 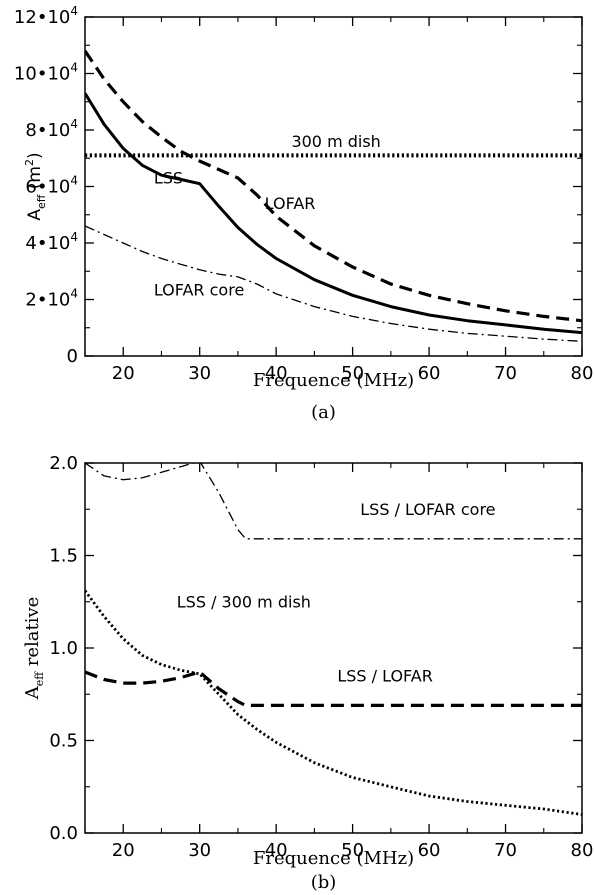 I want to click on y-label-rest: (m, so click(x=35, y=180).